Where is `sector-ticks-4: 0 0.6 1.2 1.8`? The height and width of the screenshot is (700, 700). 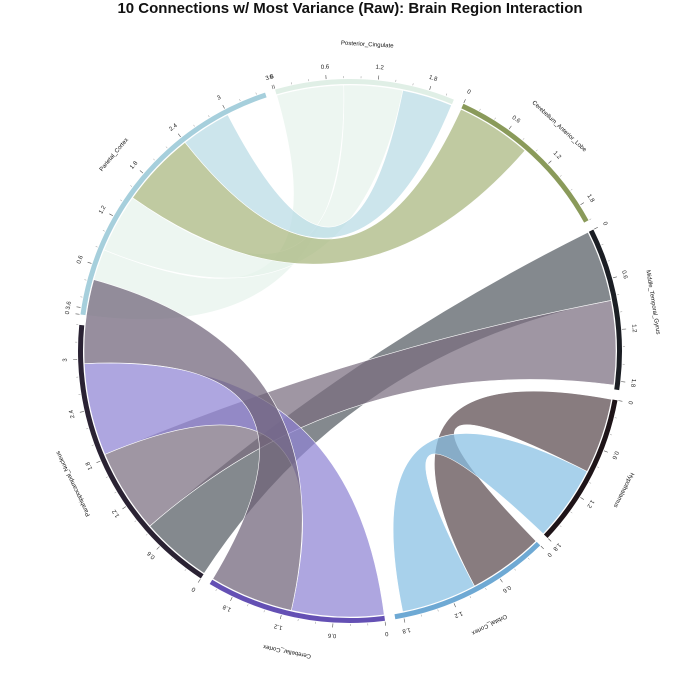 sector-ticks-4: 0 0.6 1.2 1.8 is located at coordinates (476, 589).